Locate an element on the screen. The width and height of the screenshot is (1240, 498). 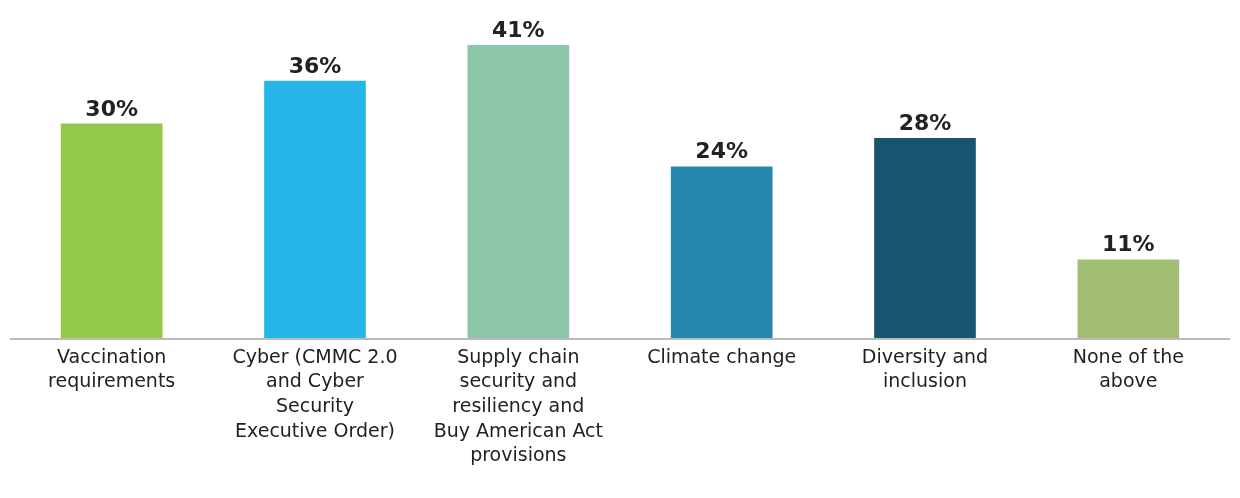
data-label: 30% is located at coordinates (111, 108).